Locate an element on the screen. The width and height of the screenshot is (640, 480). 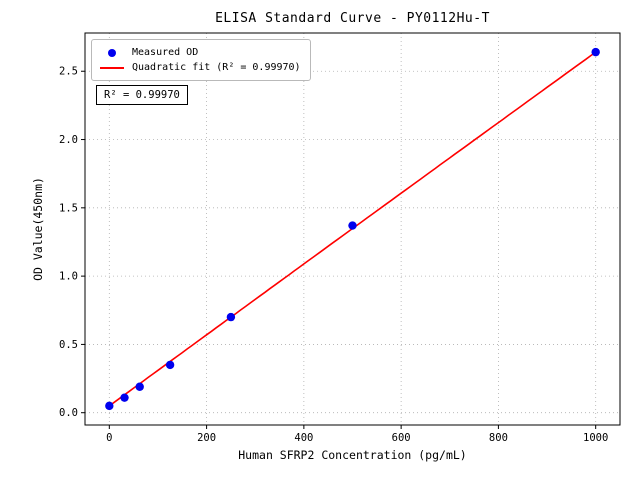
legend-entry-measured-od: Measured OD is located at coordinates (200, 52).